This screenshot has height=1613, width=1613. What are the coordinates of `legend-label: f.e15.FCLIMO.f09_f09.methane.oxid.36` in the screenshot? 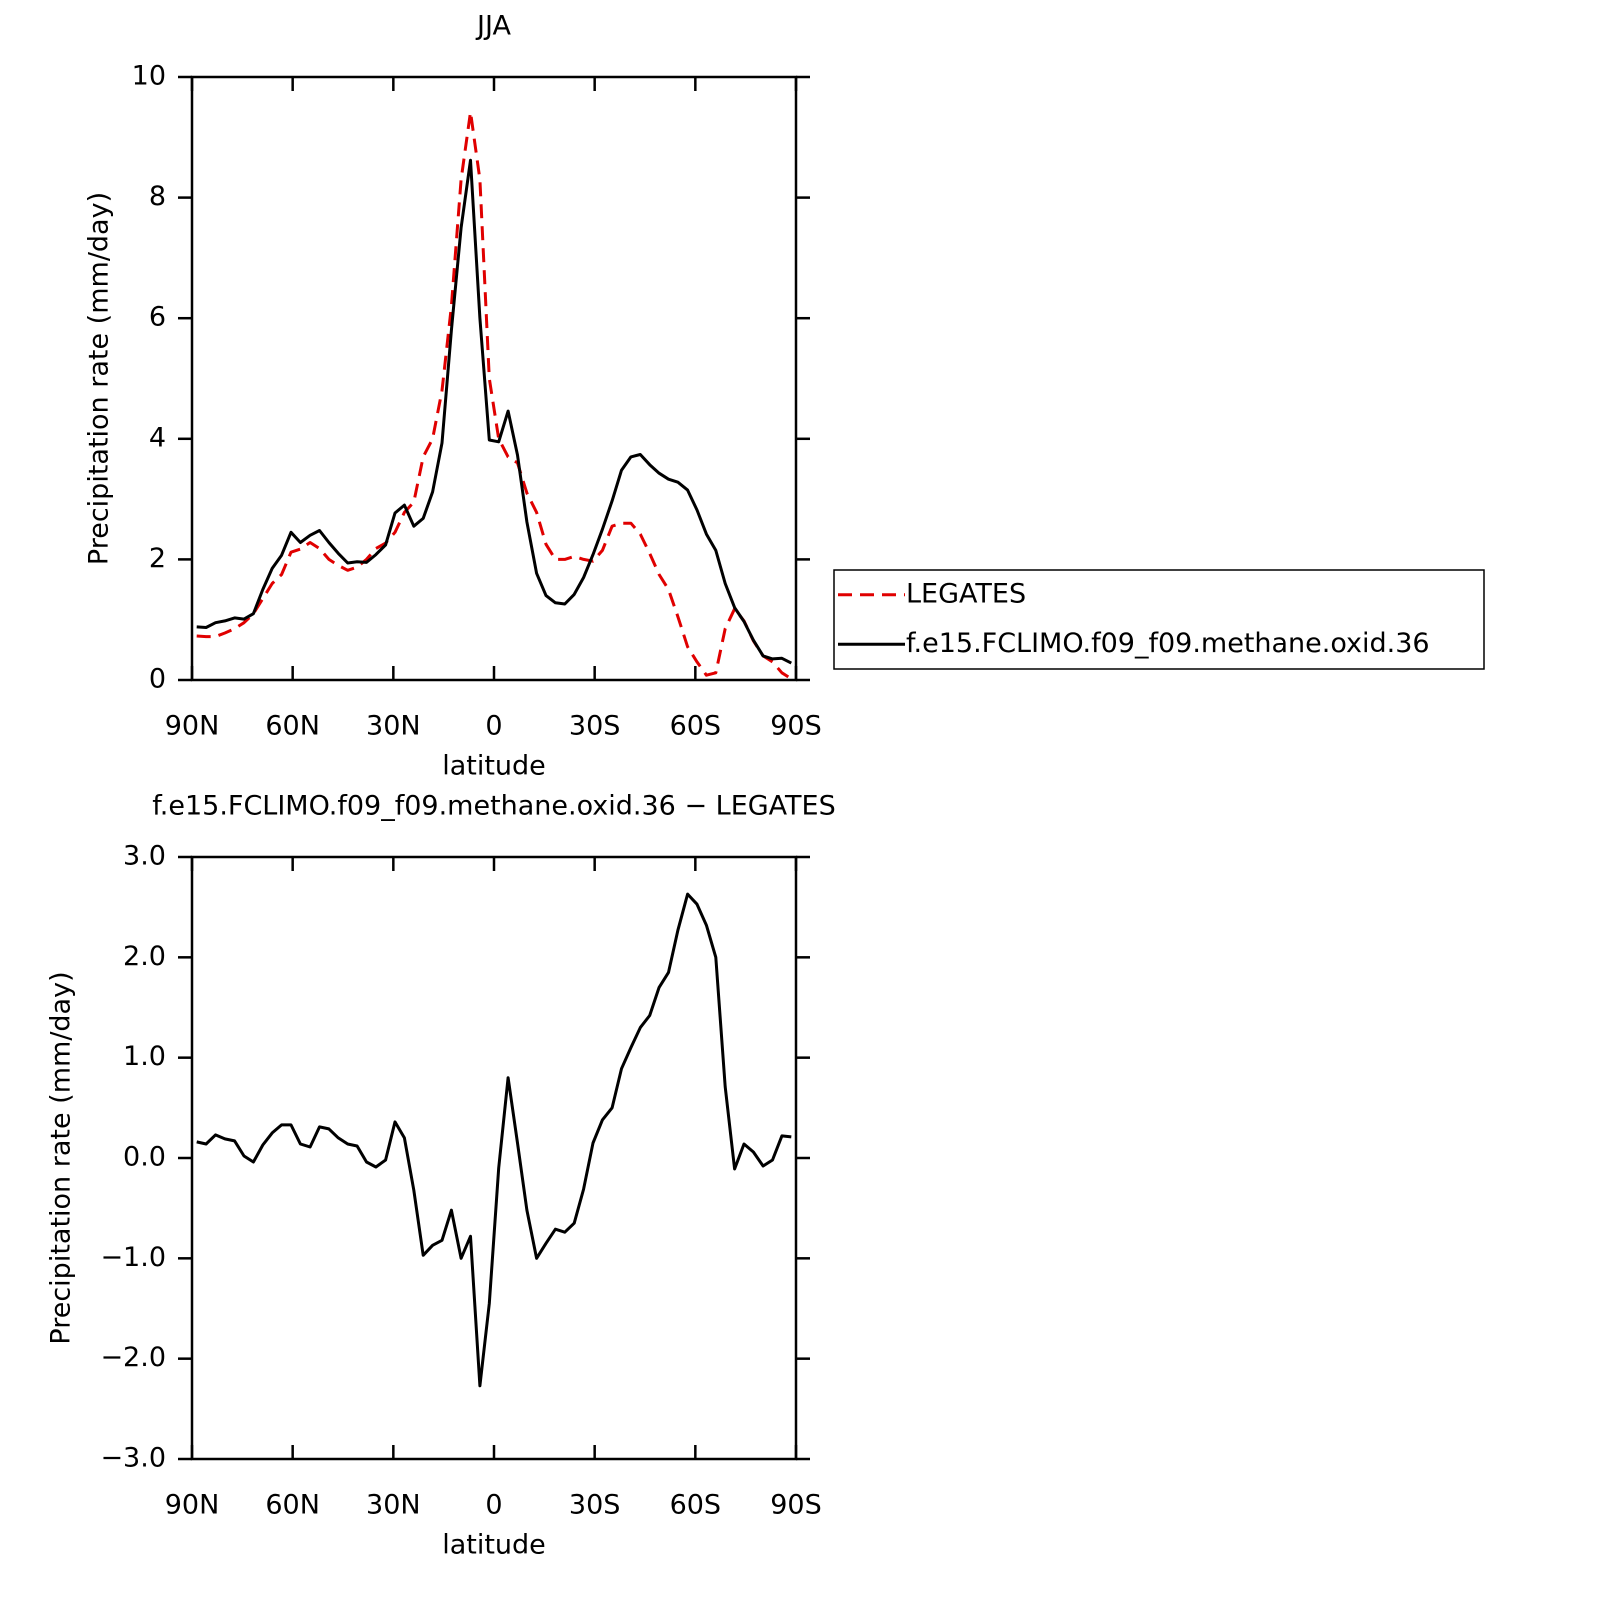 It's located at (1168, 643).